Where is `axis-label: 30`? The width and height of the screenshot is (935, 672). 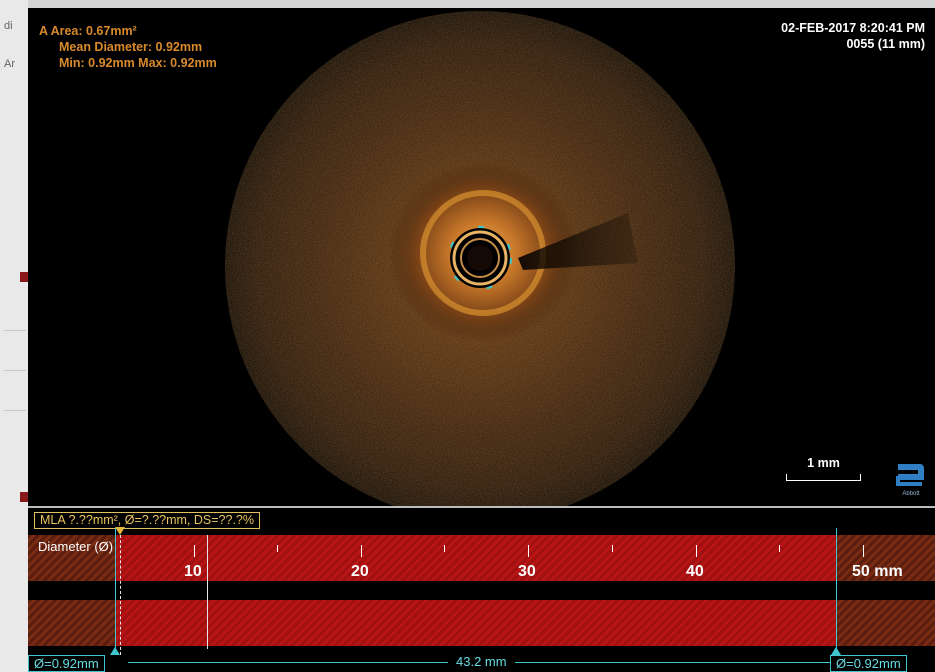 axis-label: 30 is located at coordinates (527, 571).